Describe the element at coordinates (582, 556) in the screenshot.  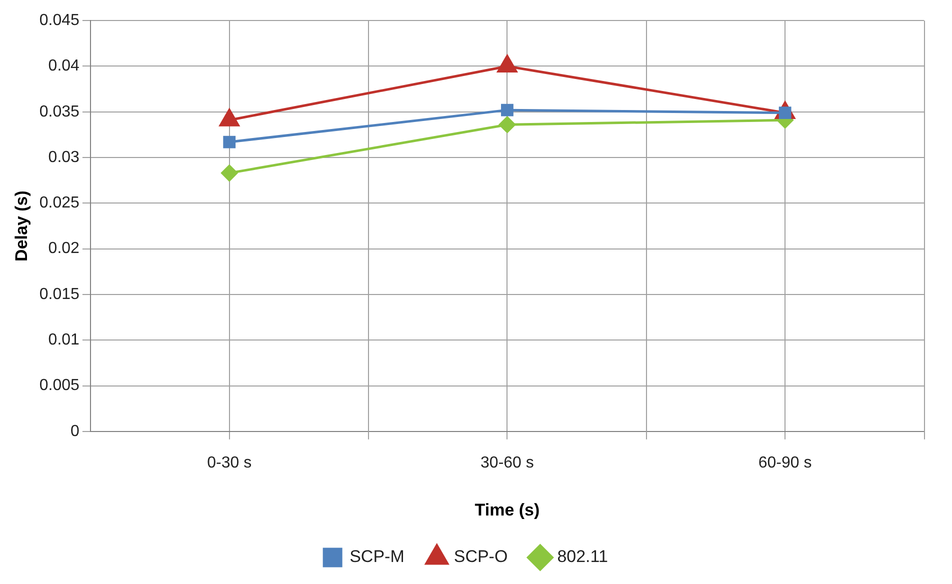
I see `legend-label: 802.11` at that location.